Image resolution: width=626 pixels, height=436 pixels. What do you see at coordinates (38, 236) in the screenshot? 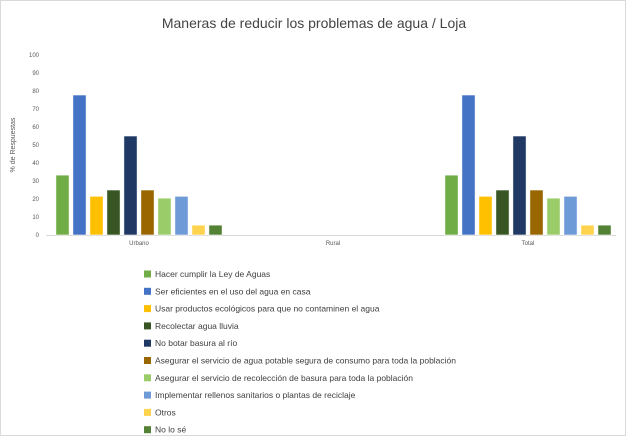
I see `y-tick-label: 0` at bounding box center [38, 236].